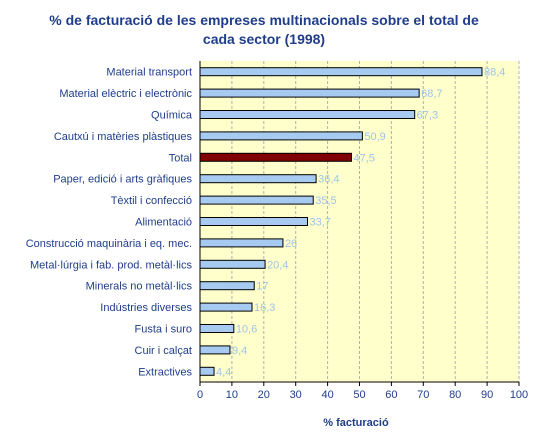  Describe the element at coordinates (431, 94) in the screenshot. I see `value-label: 68,7` at that location.